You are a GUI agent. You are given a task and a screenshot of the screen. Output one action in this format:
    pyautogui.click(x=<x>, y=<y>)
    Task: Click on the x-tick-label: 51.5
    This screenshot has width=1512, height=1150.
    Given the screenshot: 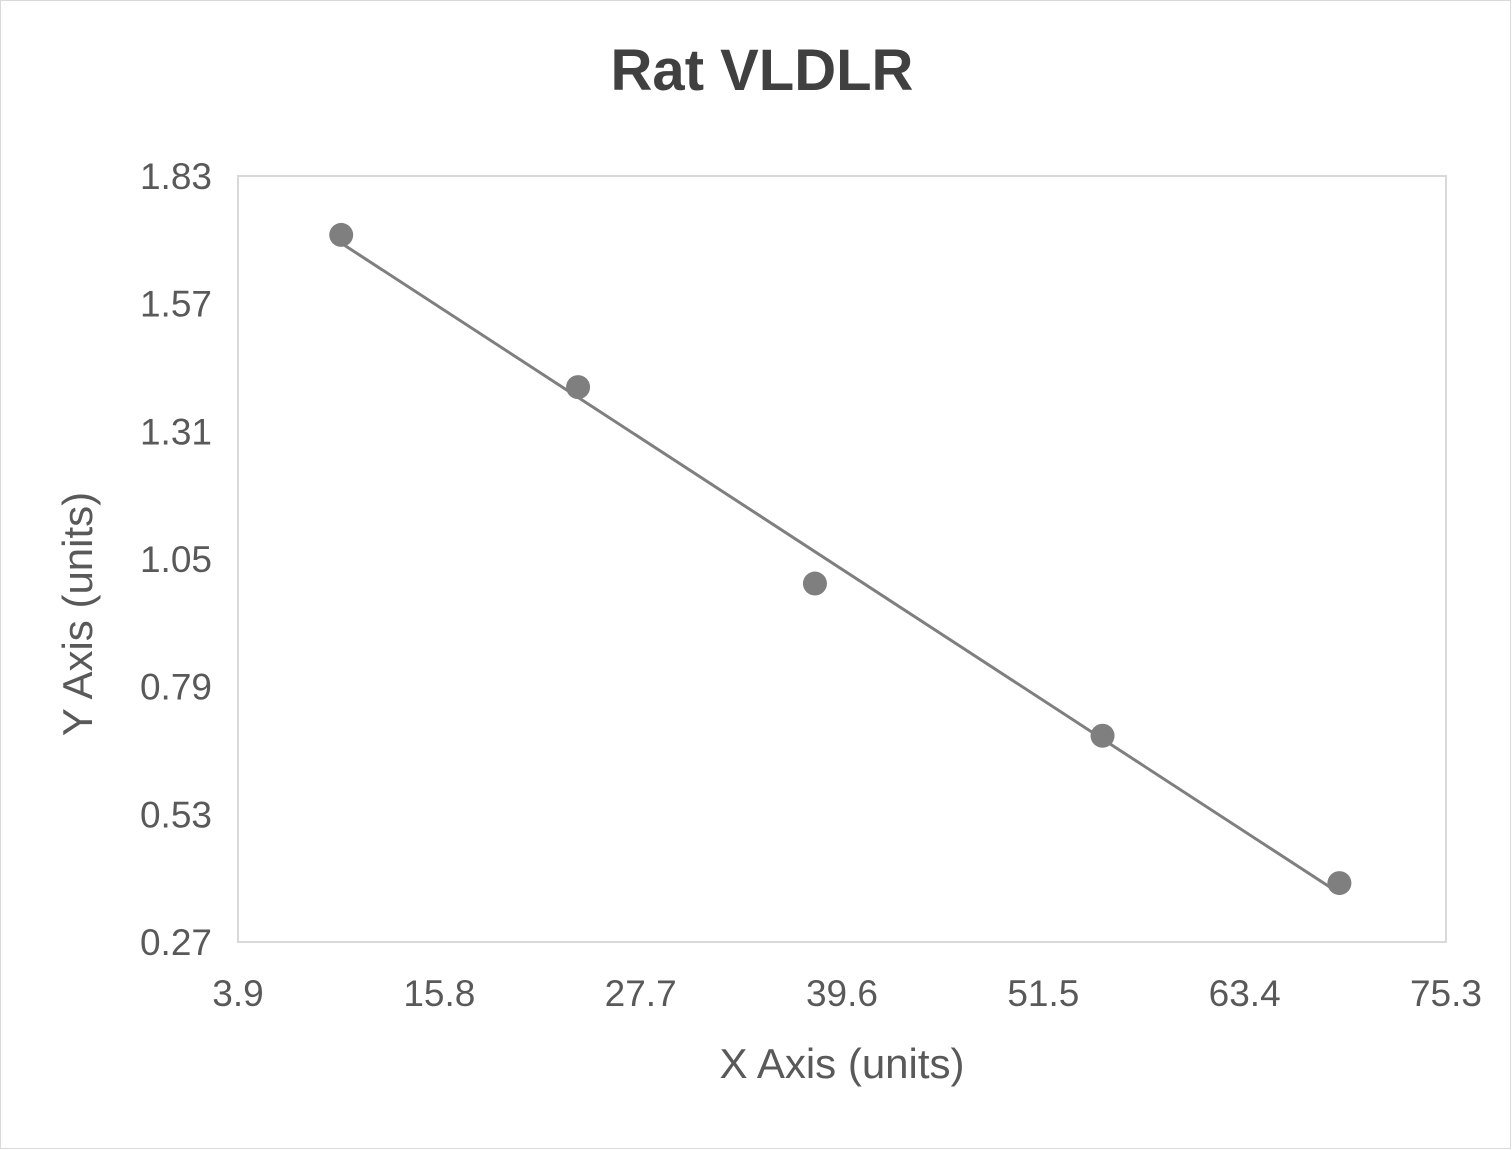 What is the action you would take?
    pyautogui.click(x=1043, y=993)
    